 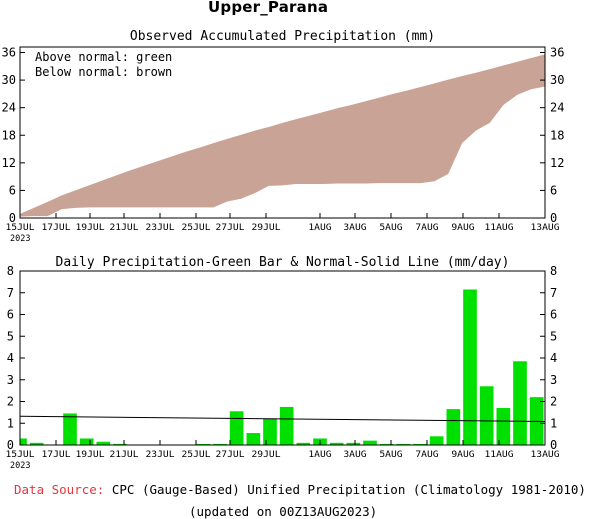 What do you see at coordinates (557, 135) in the screenshot?
I see `accum-y-tick-label-right: 18` at bounding box center [557, 135].